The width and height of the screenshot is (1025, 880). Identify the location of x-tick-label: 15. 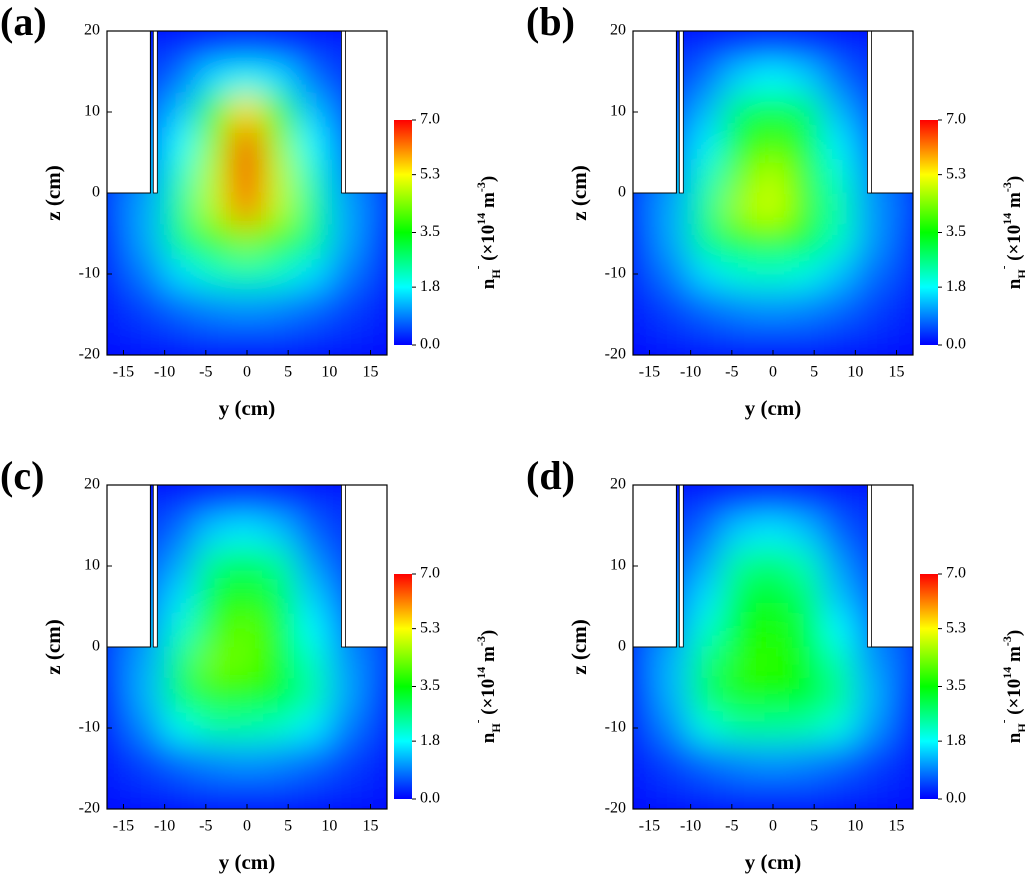
(897, 372).